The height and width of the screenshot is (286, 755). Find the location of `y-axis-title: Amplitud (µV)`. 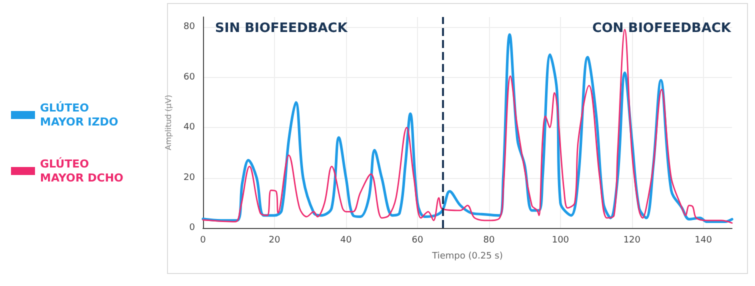

y-axis-title: Amplitud (µV) is located at coordinates (169, 122).